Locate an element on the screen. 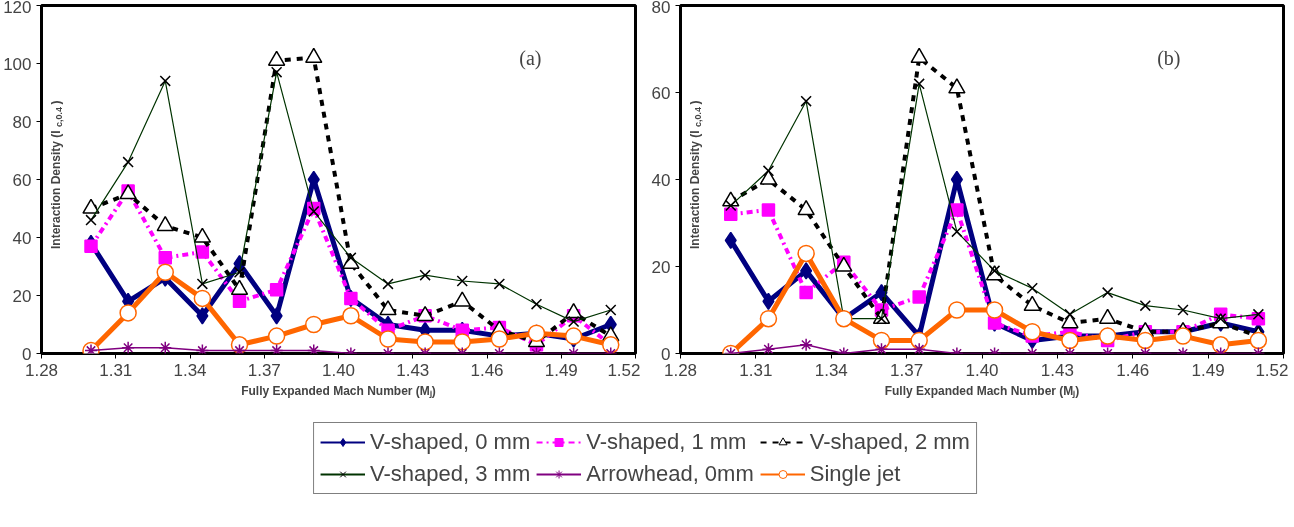 The width and height of the screenshot is (1294, 527). legend-label: V-shaped, 2 mm is located at coordinates (889, 441).